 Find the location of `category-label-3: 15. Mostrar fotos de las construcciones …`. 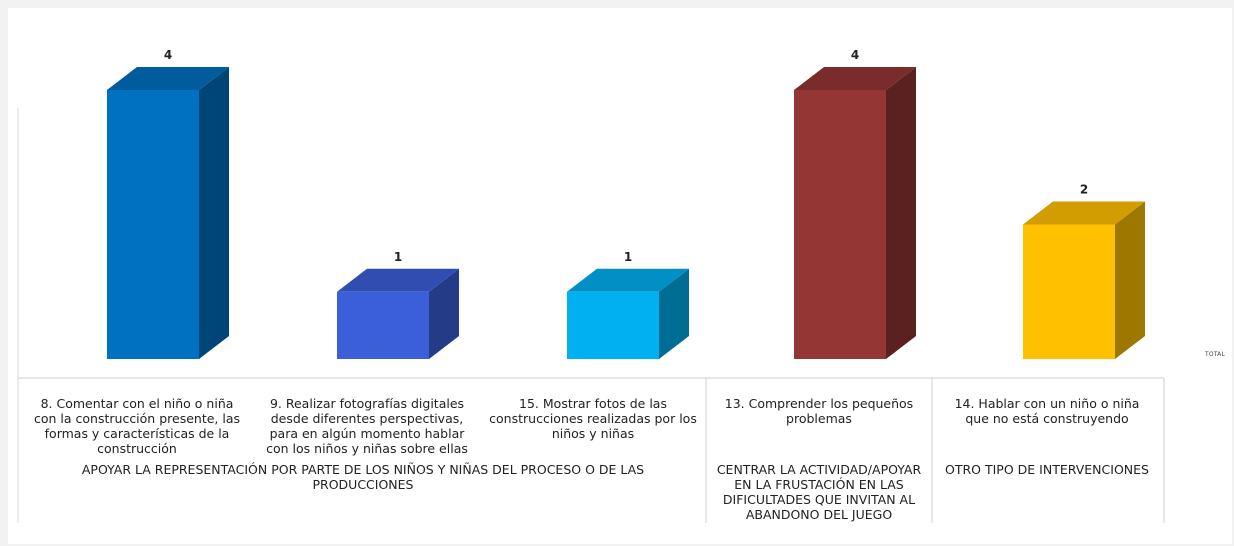

category-label-3: 15. Mostrar fotos de las construcciones … is located at coordinates (593, 418).